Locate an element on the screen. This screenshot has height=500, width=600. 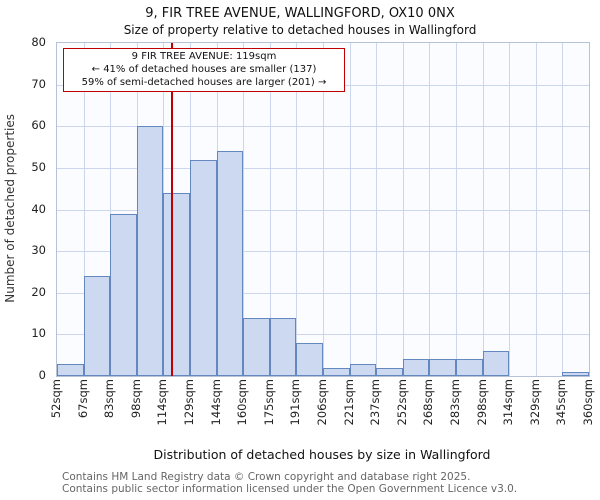
x-tick-label: 129sqm is located at coordinates (189, 402).